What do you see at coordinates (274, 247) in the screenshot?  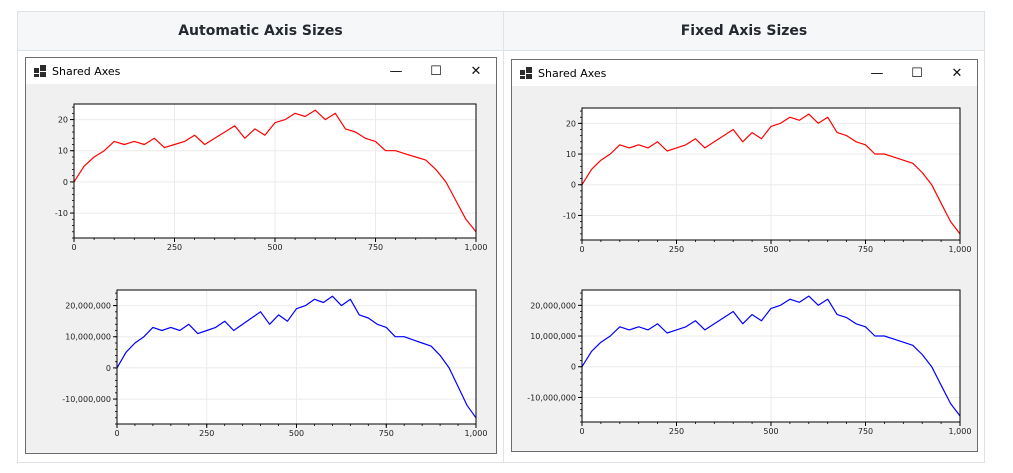 I see `chart-0-x-tick-label: 500` at bounding box center [274, 247].